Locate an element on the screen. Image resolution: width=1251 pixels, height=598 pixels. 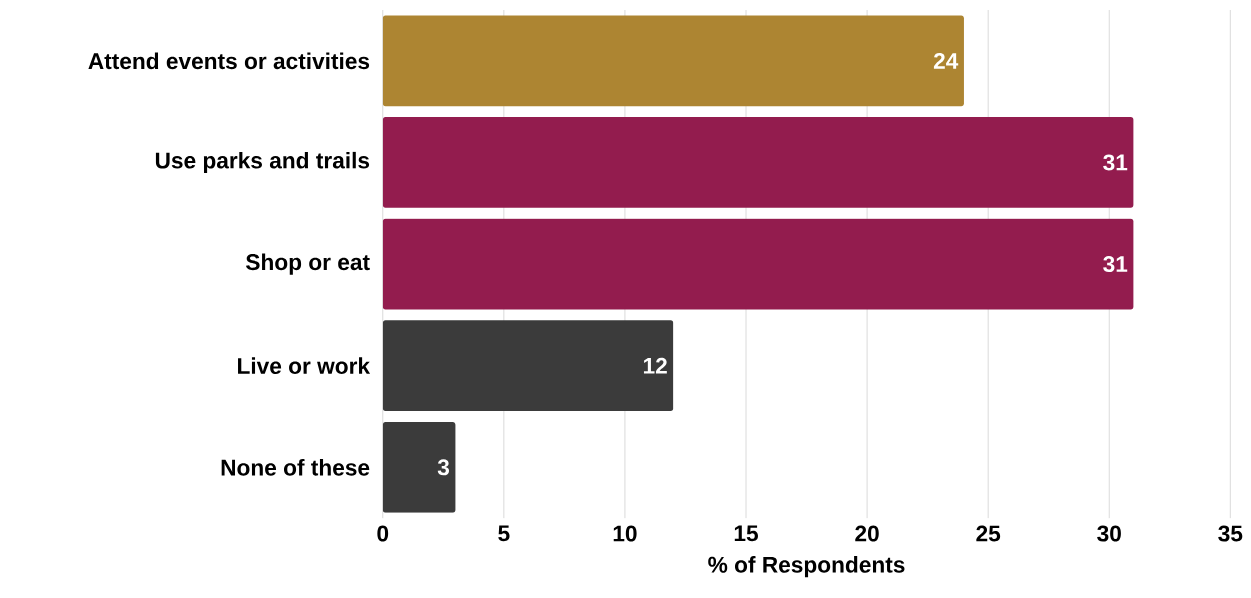
y-tick-label: None of these is located at coordinates (295, 467).